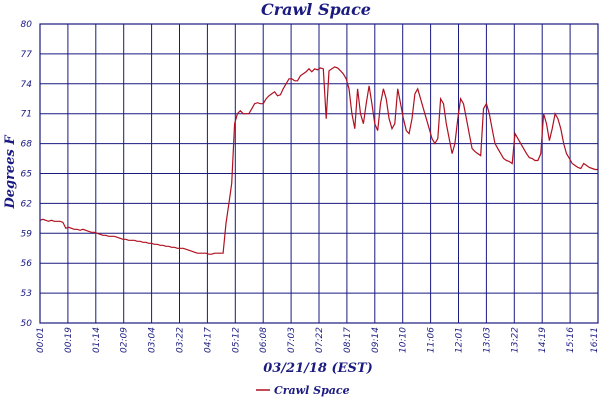 Image resolution: width=600 pixels, height=400 pixels. What do you see at coordinates (125, 340) in the screenshot?
I see `x-tick-label: 02:09` at bounding box center [125, 340].